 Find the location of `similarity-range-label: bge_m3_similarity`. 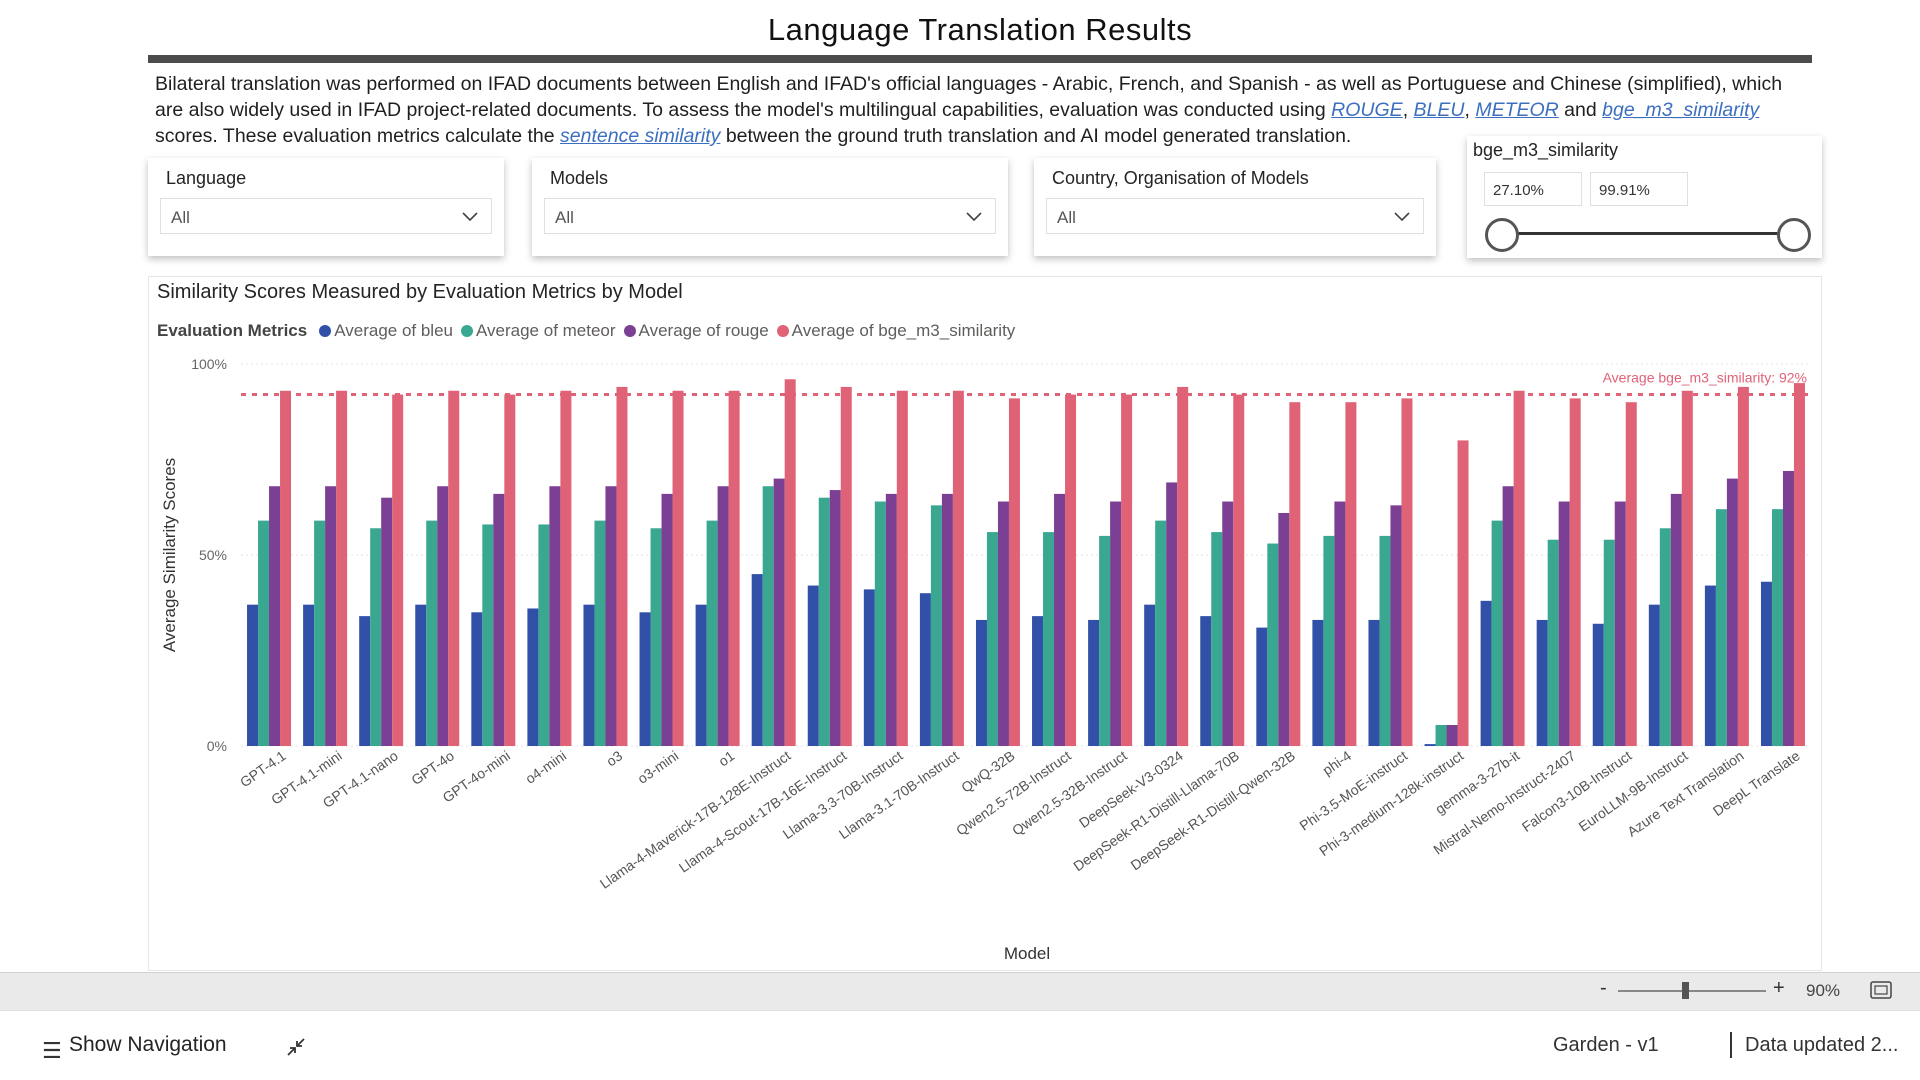

similarity-range-label: bge_m3_similarity is located at coordinates (1546, 150).